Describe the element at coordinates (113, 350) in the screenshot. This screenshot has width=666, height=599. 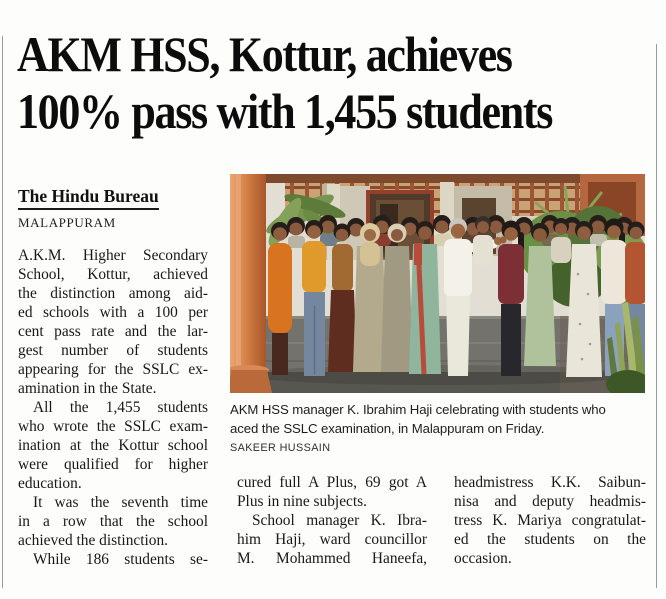
I see `article-line: gest number of students` at that location.